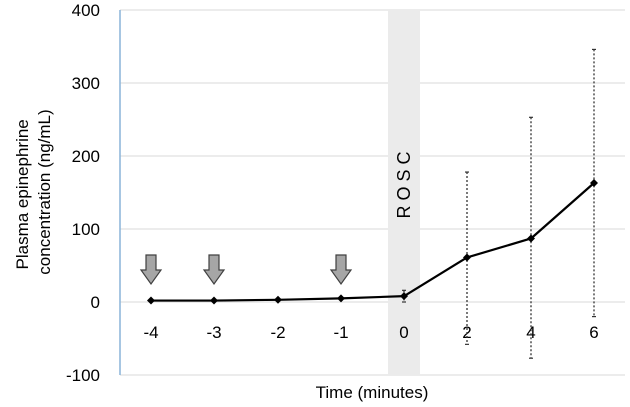 This screenshot has width=630, height=407. Describe the element at coordinates (246, 270) in the screenshot. I see `arrow-markers` at that location.